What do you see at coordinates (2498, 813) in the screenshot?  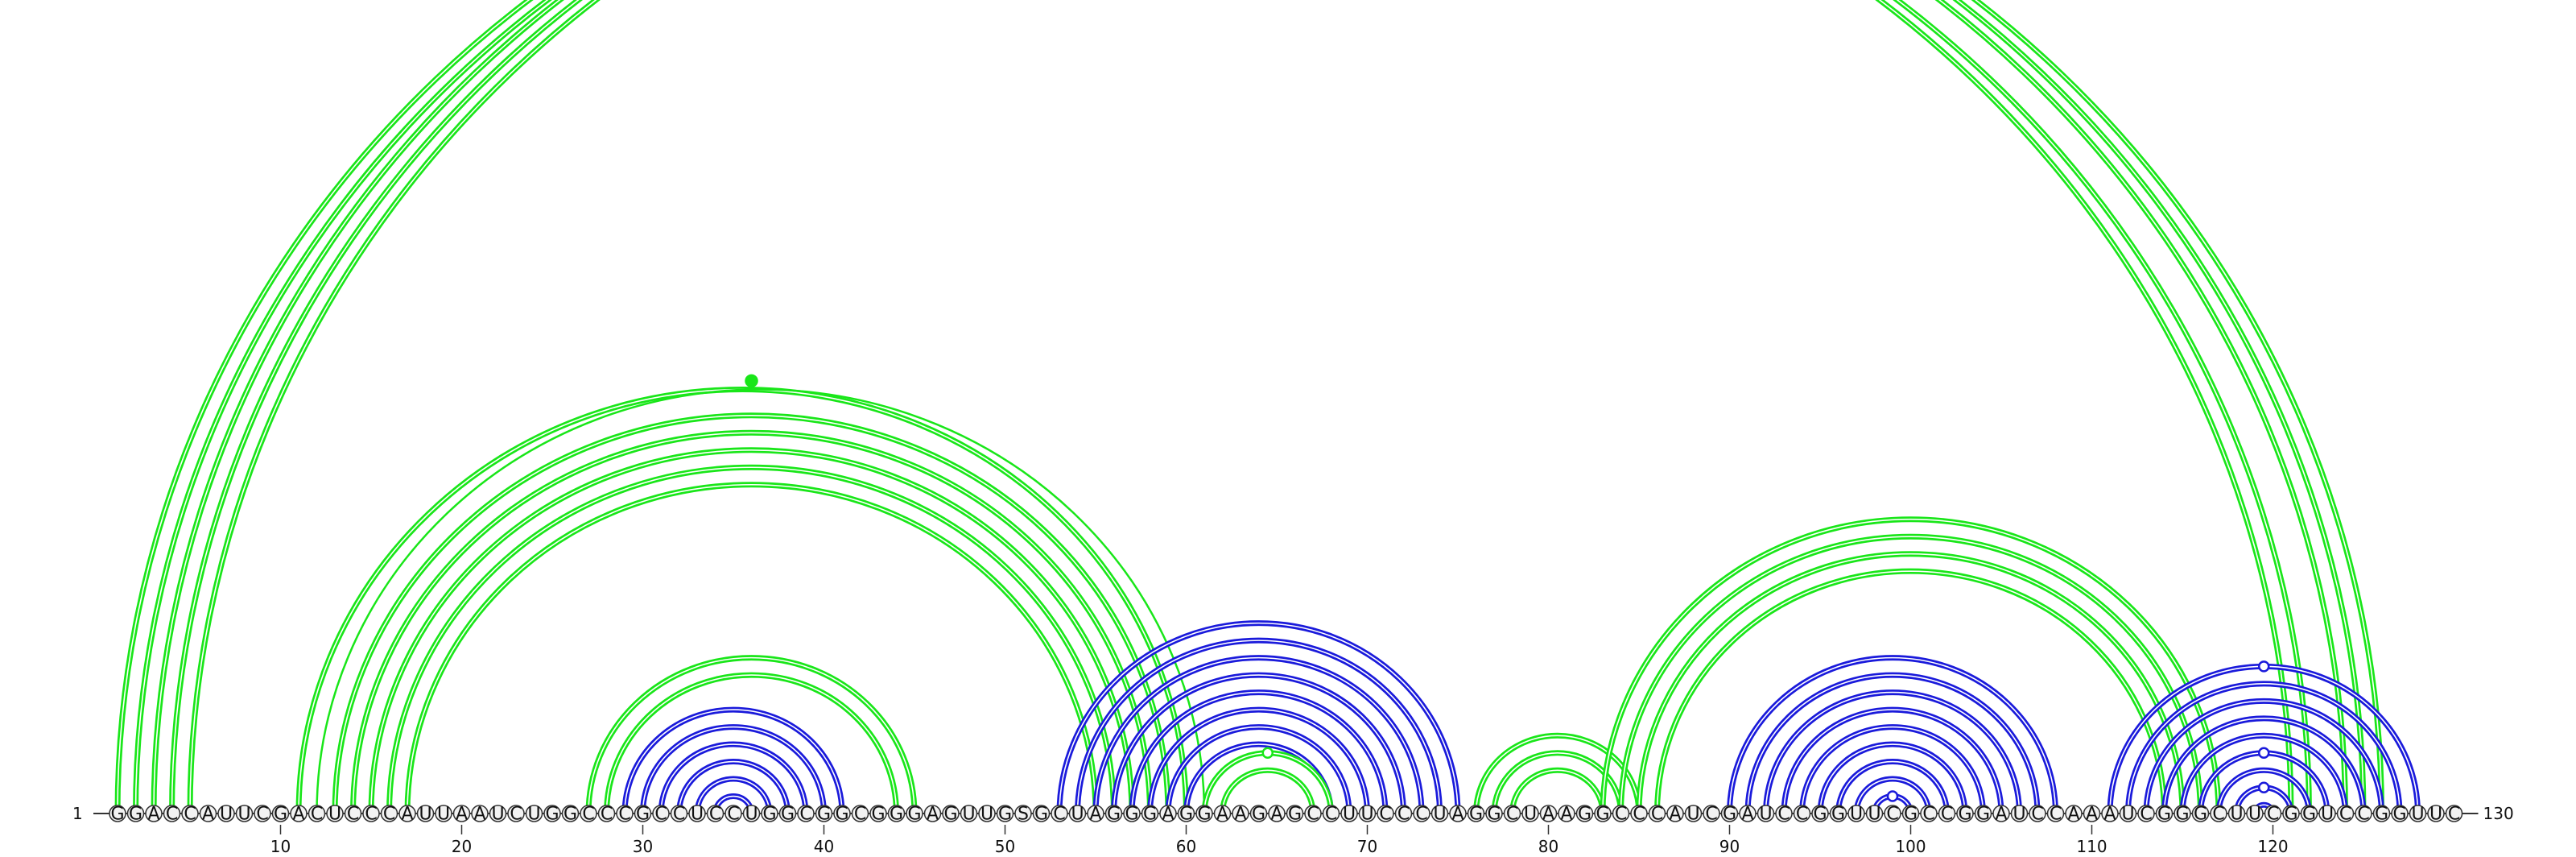 I see `sequence-end-label: 130` at bounding box center [2498, 813].